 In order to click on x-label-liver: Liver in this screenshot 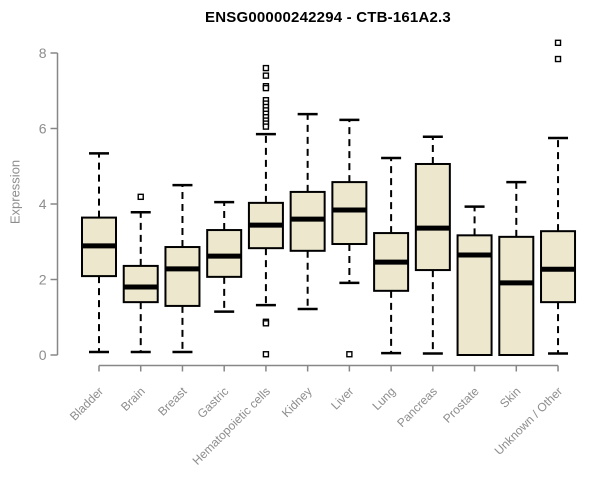, I will do `click(342, 398)`.